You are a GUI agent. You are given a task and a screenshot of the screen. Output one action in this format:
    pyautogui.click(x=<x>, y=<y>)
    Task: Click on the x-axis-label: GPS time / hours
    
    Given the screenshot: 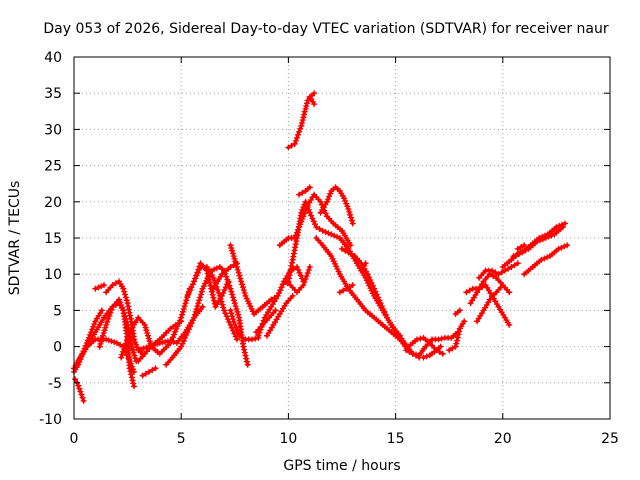 What is the action you would take?
    pyautogui.click(x=341, y=466)
    